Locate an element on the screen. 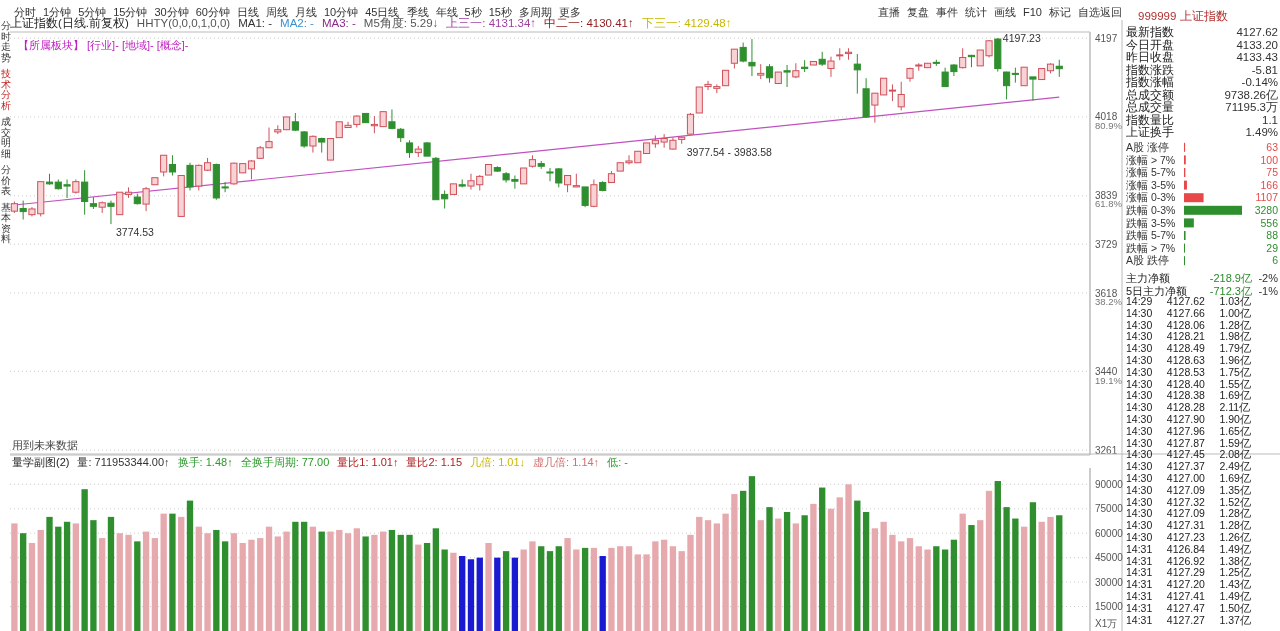  text: 10分钟 is located at coordinates (341, 12).